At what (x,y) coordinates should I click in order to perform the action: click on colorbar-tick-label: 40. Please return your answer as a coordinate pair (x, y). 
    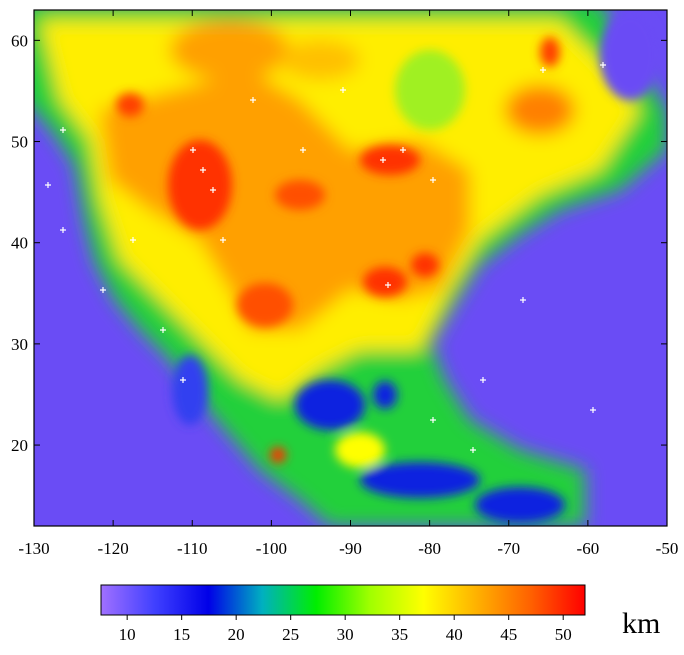
    Looking at the image, I should click on (454, 634).